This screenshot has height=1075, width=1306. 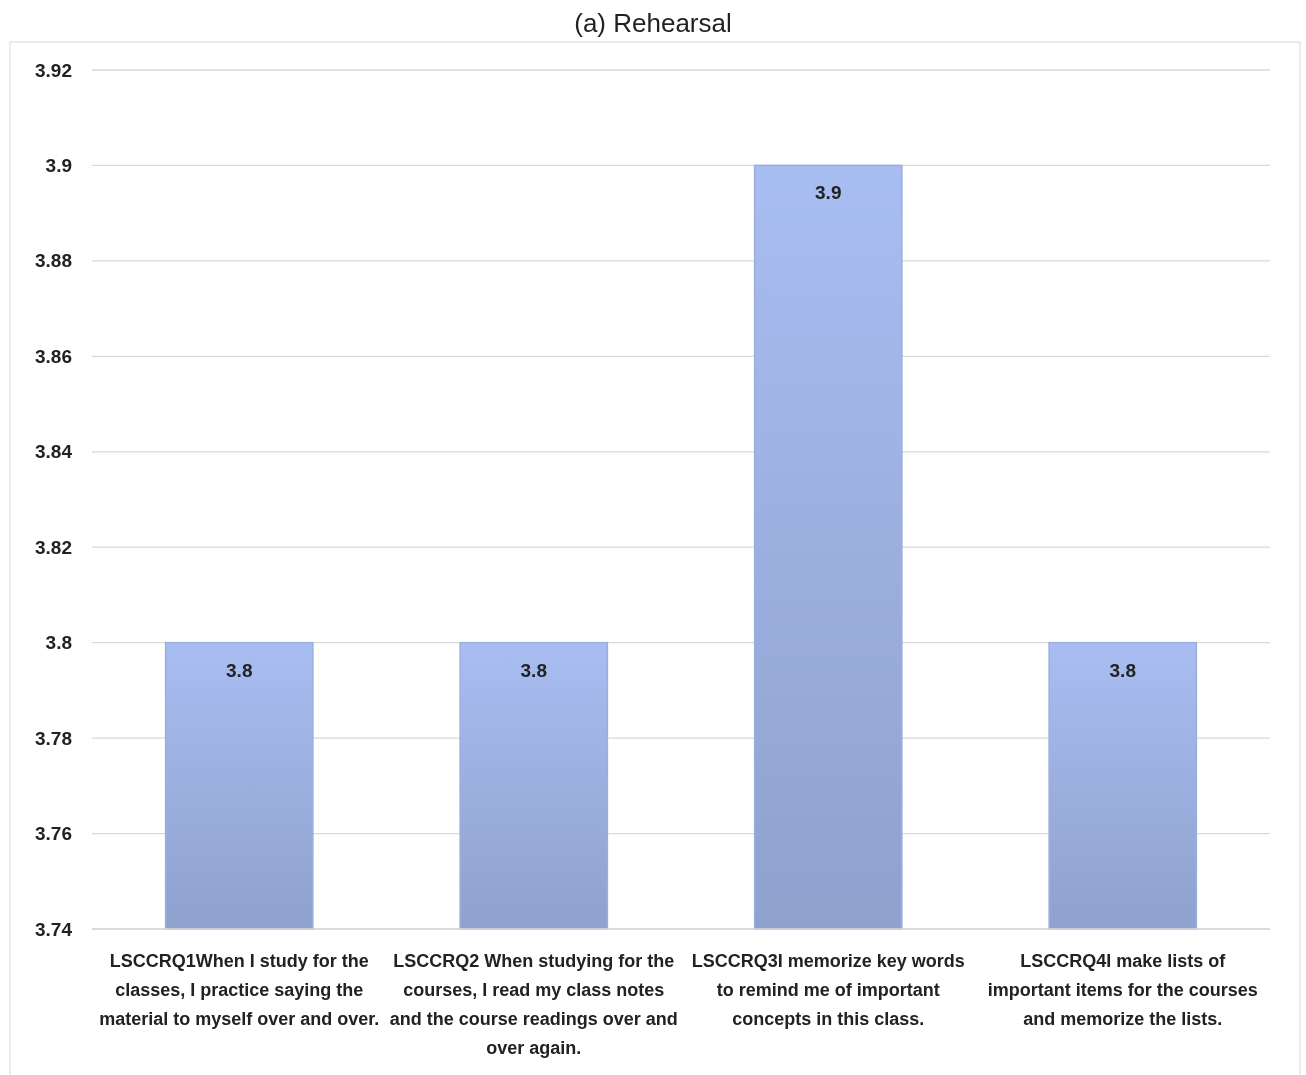 I want to click on y-tick-label: 3.76, so click(x=53, y=834).